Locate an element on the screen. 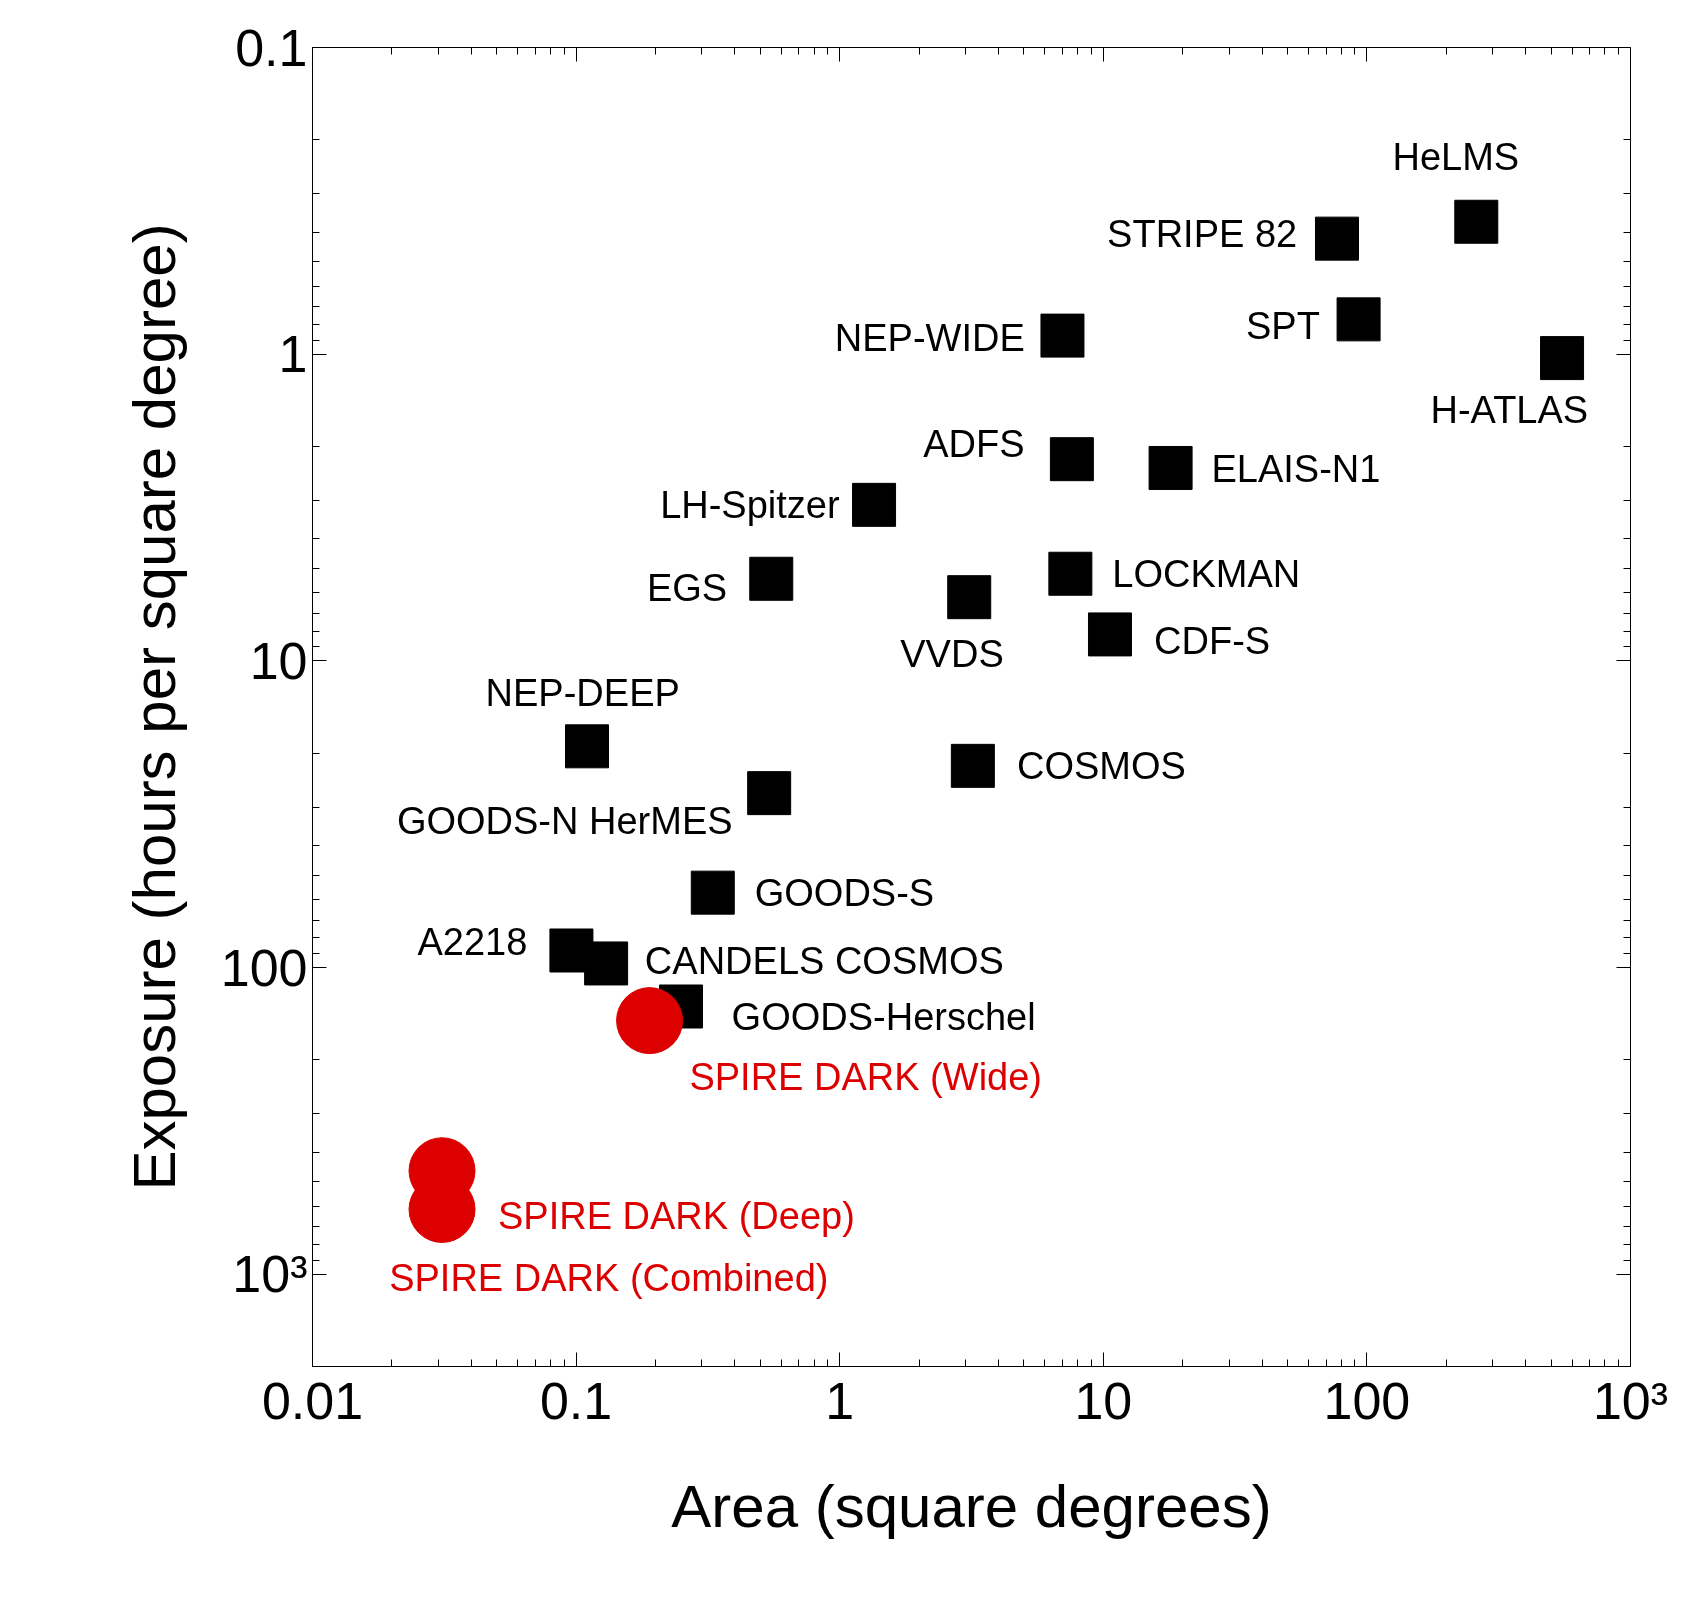  y-tick-label: 1 is located at coordinates (293, 354).